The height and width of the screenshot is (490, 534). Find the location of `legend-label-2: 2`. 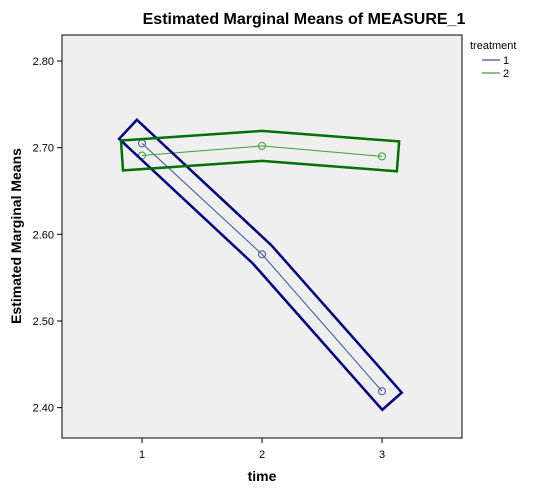

legend-label-2: 2 is located at coordinates (506, 74).